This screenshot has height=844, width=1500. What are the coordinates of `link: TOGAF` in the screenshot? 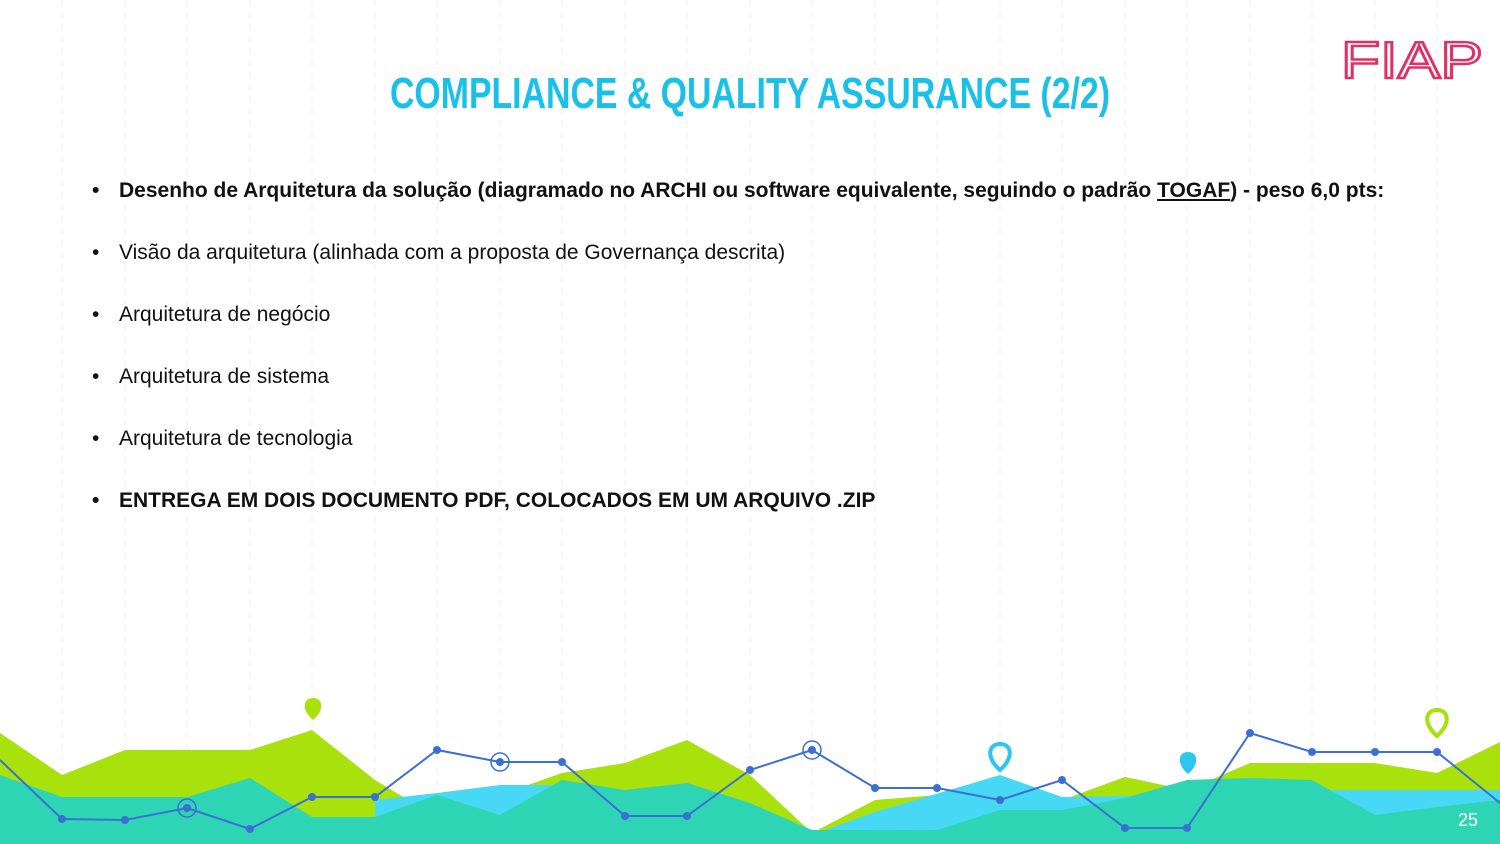 It's located at (1194, 190).